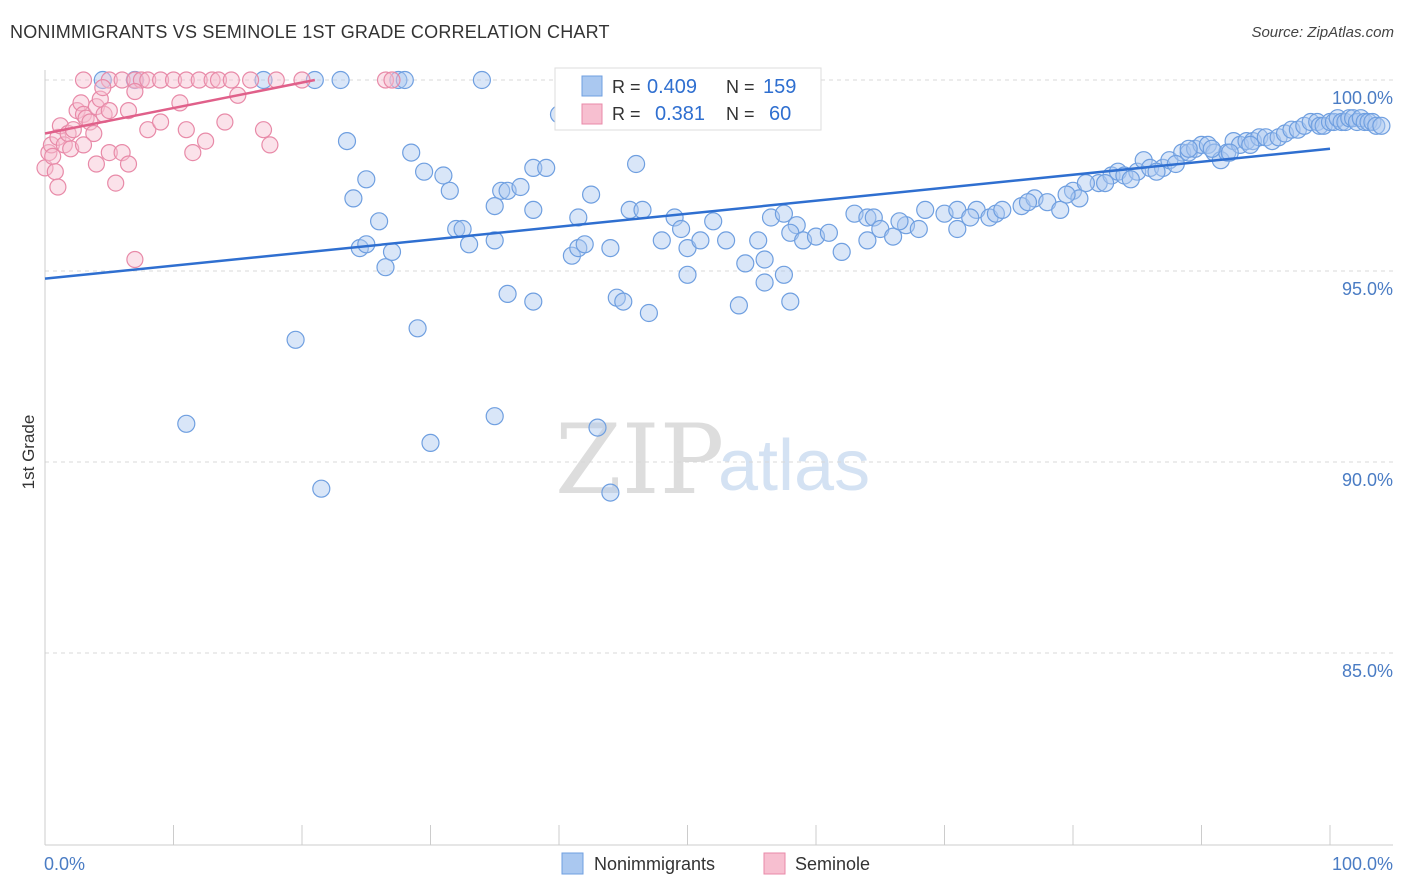 The image size is (1406, 892). I want to click on legend-swatch-nonimmigrants, so click(572, 863).